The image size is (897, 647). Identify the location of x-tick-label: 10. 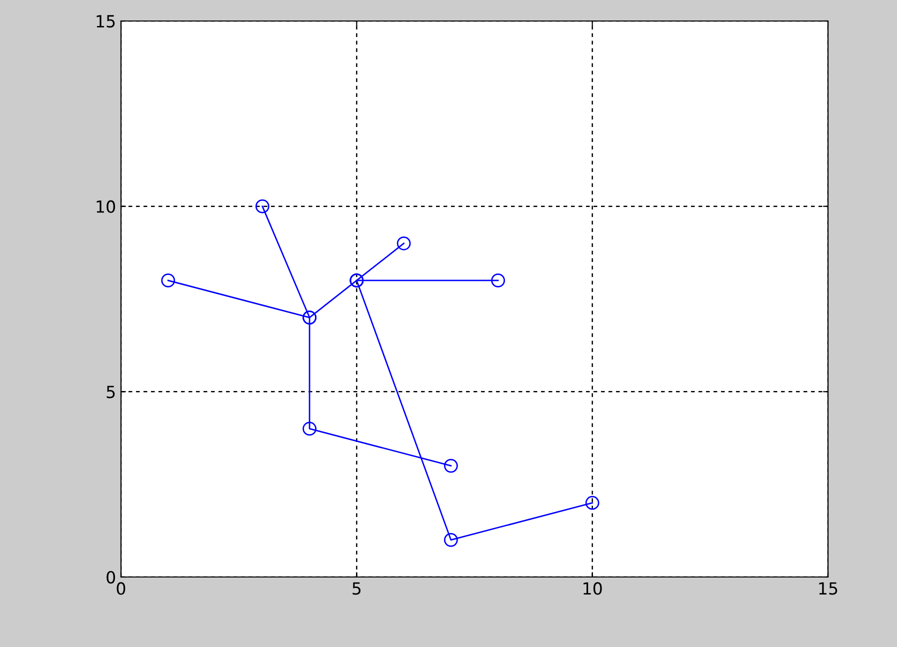
(593, 588).